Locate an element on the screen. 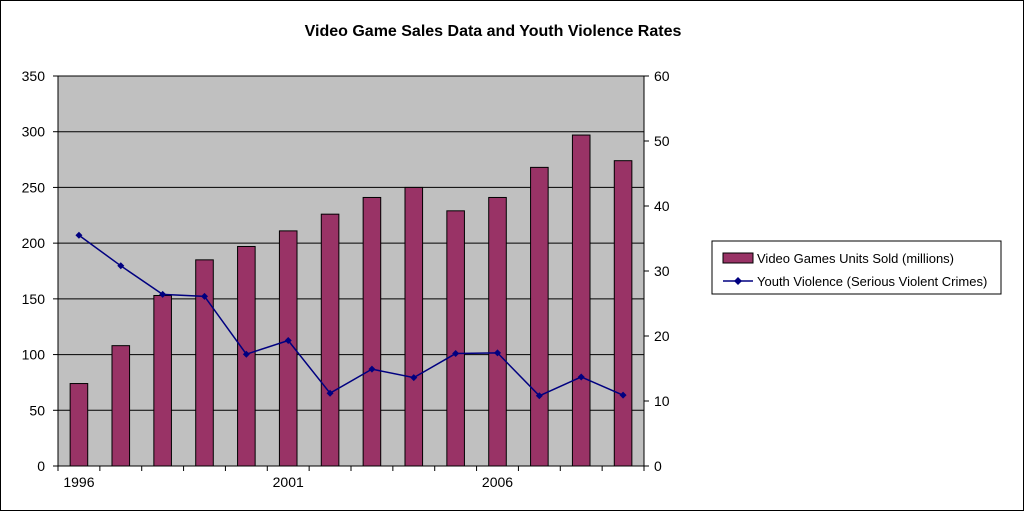 The width and height of the screenshot is (1024, 515). y-right-tick-label: 60 is located at coordinates (662, 76).